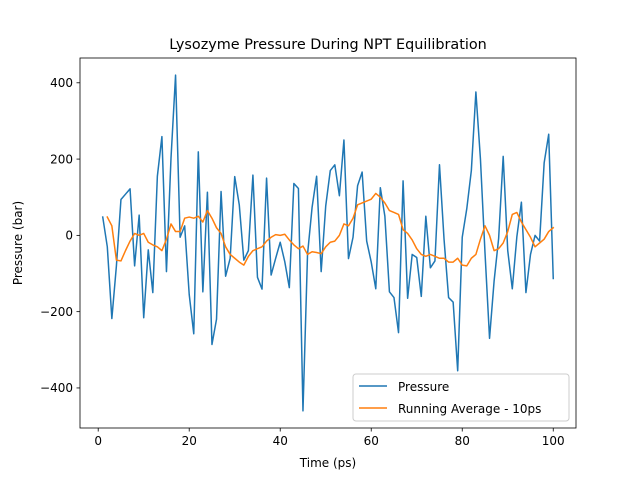 The height and width of the screenshot is (484, 640). What do you see at coordinates (423, 387) in the screenshot?
I see `legend-label-pressure: Pressure` at bounding box center [423, 387].